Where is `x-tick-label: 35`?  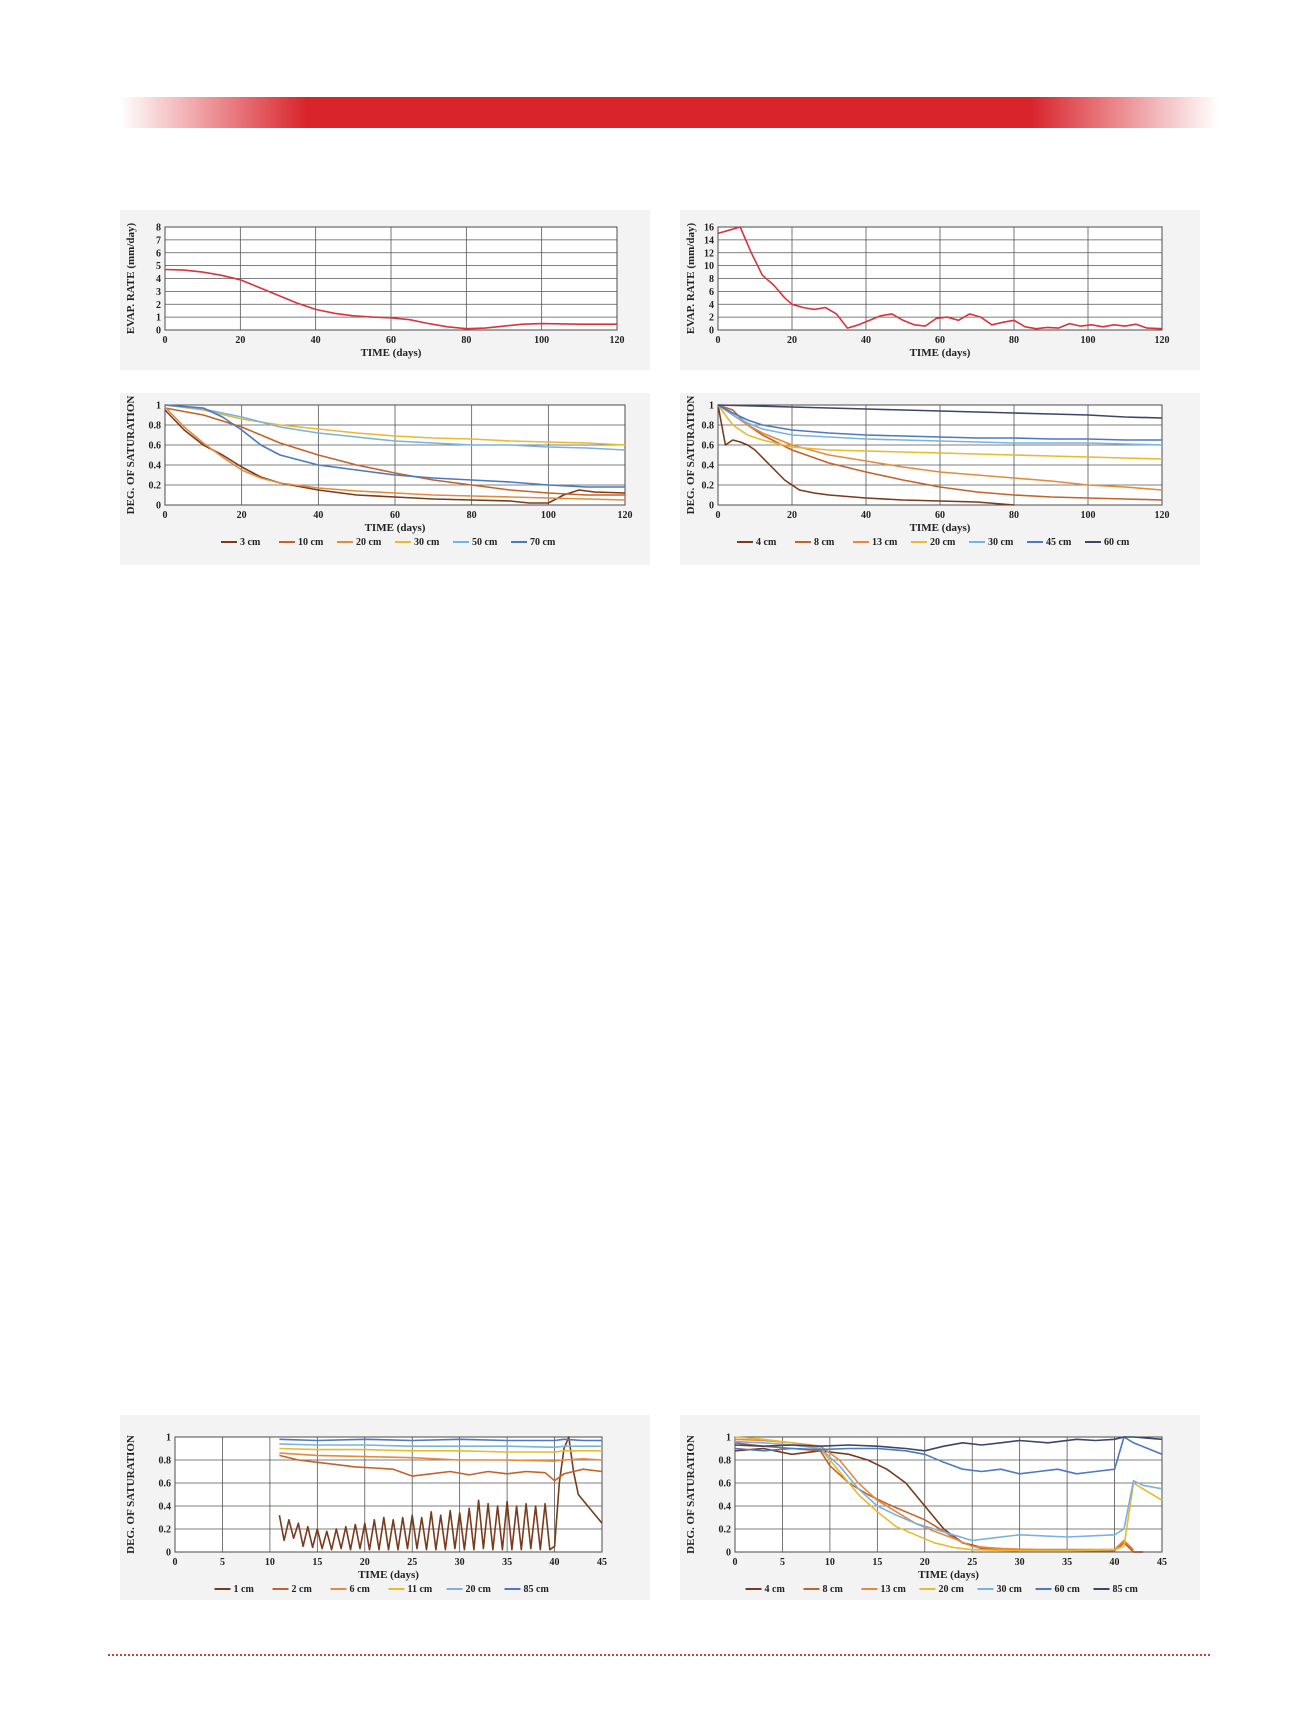
x-tick-label: 35 is located at coordinates (507, 1562).